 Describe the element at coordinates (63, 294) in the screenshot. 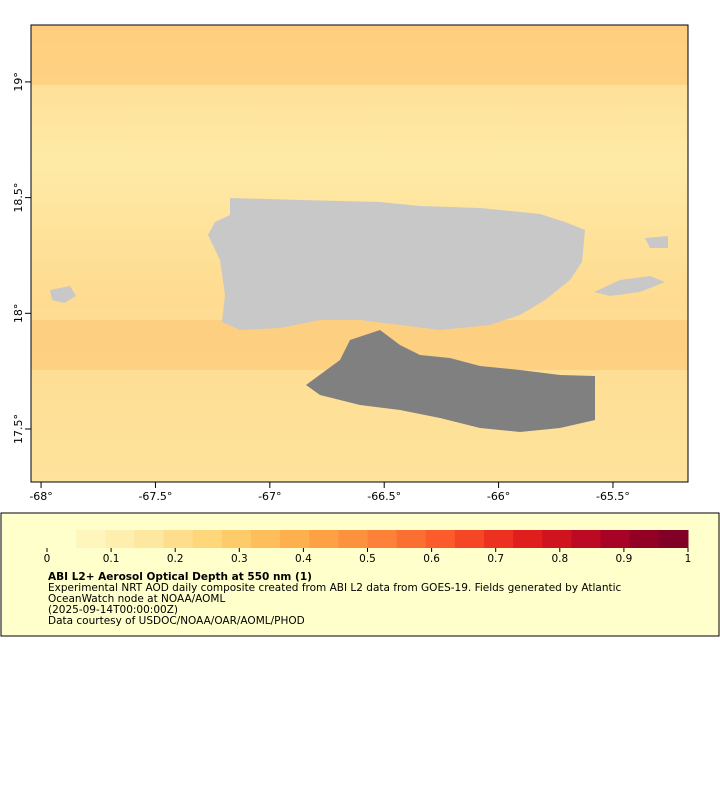

I see `island-mona` at that location.